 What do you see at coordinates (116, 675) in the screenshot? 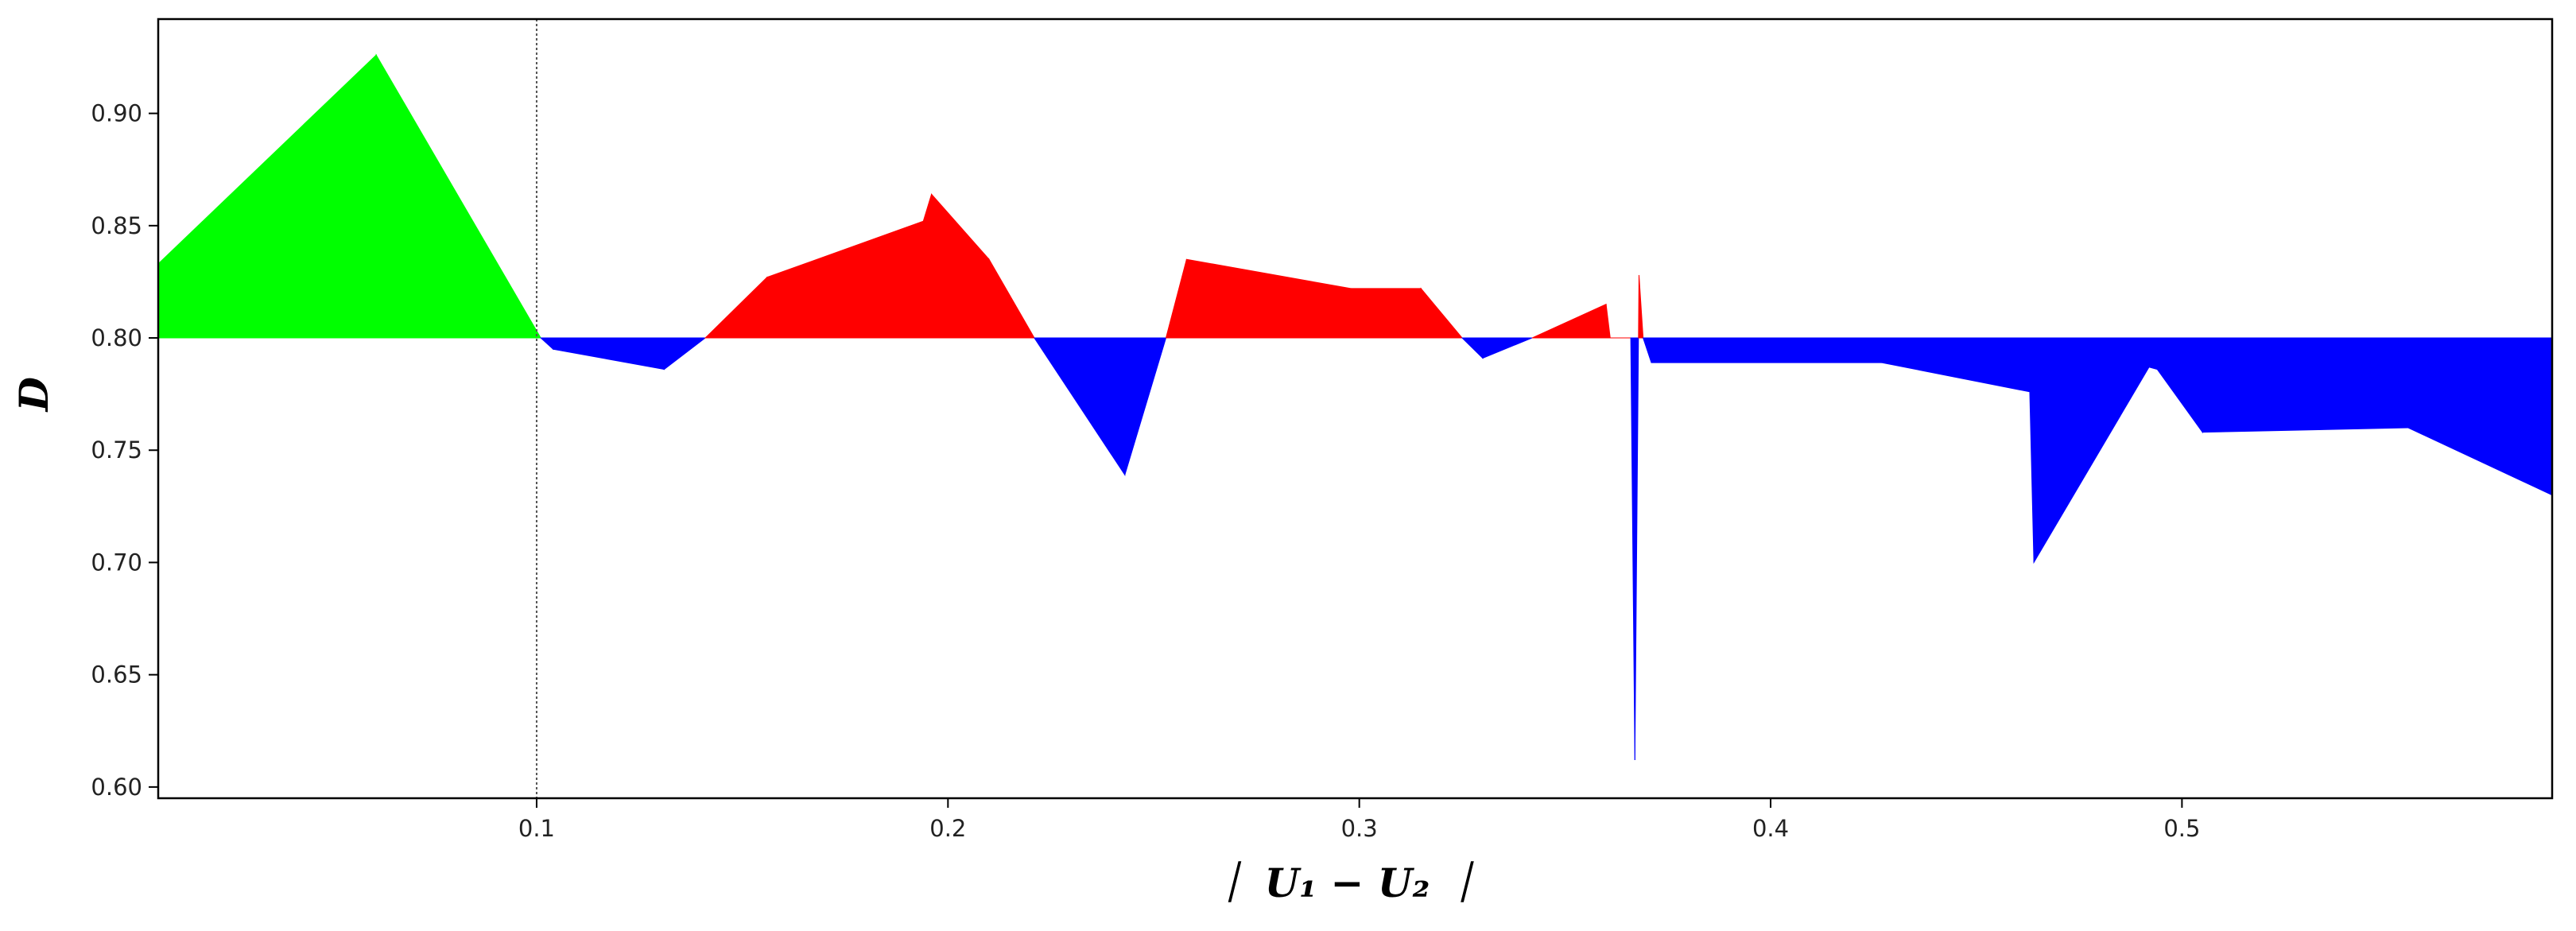
I see `y-tick-label: 0.65` at bounding box center [116, 675].